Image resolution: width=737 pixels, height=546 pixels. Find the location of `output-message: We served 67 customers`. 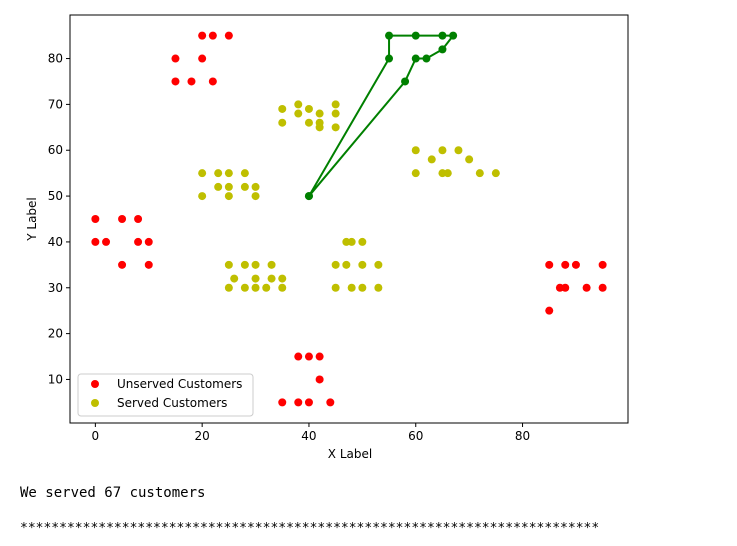

output-message: We served 67 customers is located at coordinates (113, 493).